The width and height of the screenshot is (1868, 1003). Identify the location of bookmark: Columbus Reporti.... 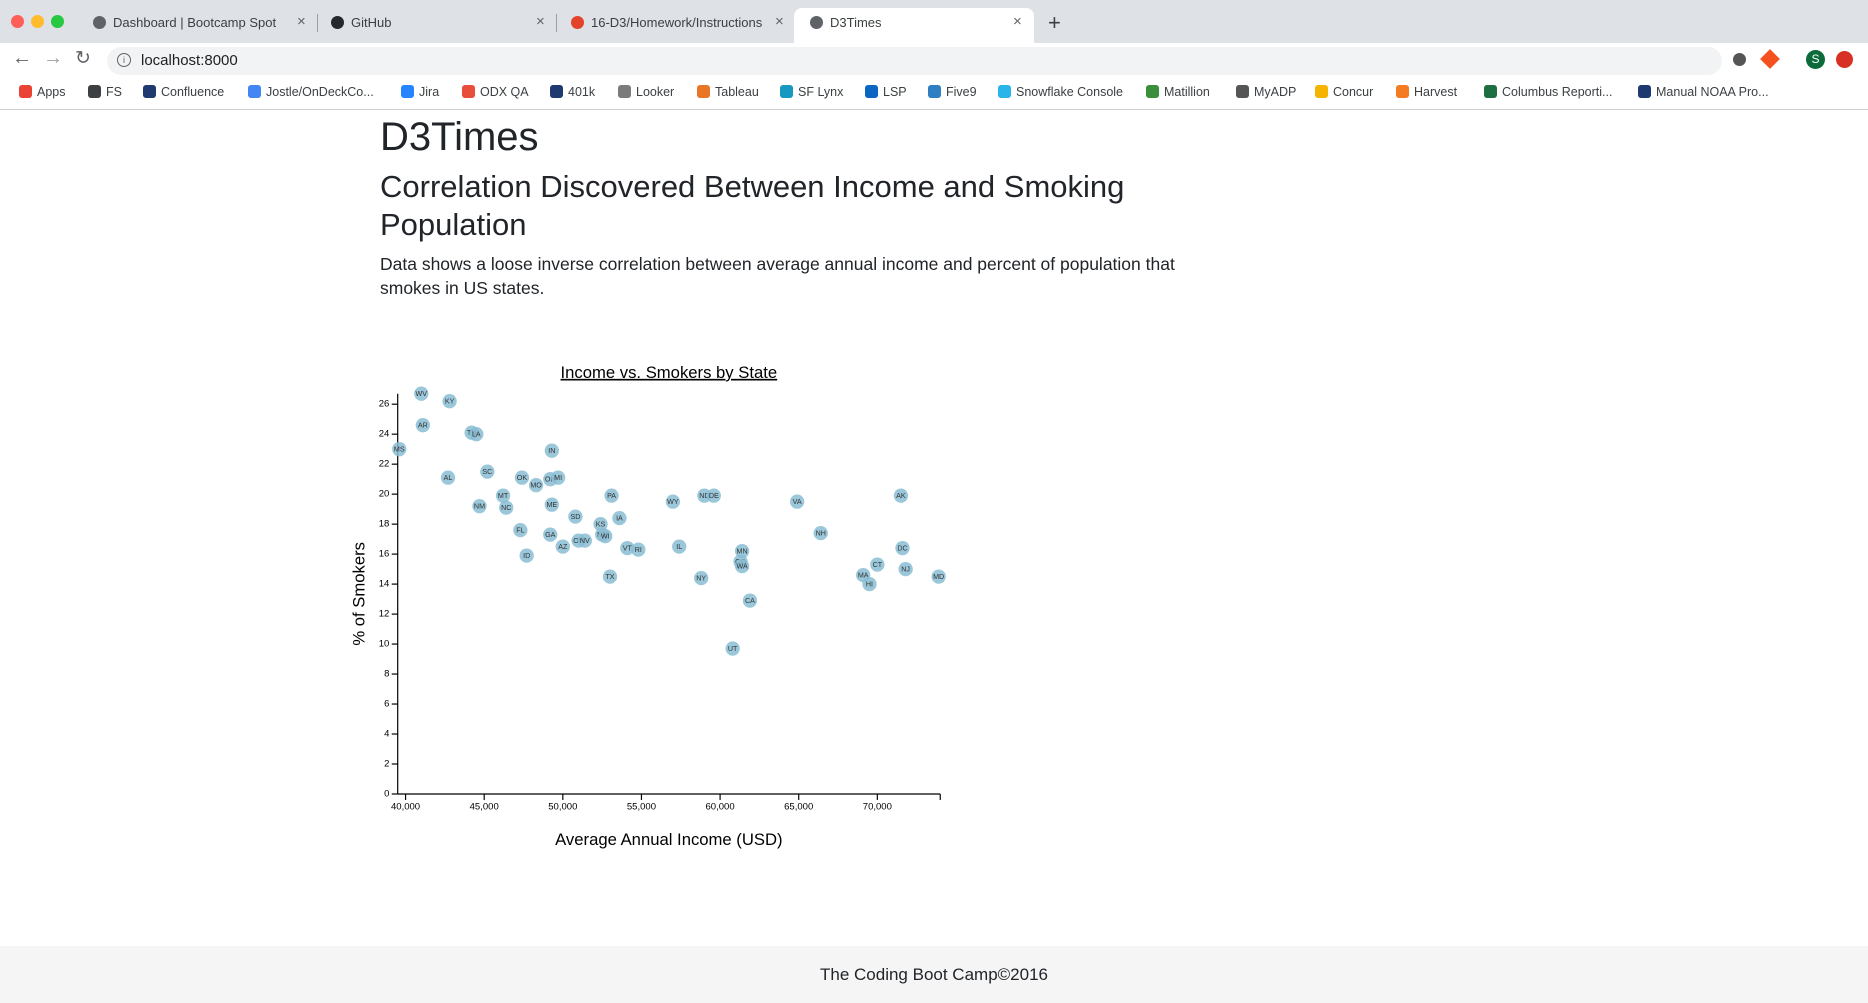
(1557, 92).